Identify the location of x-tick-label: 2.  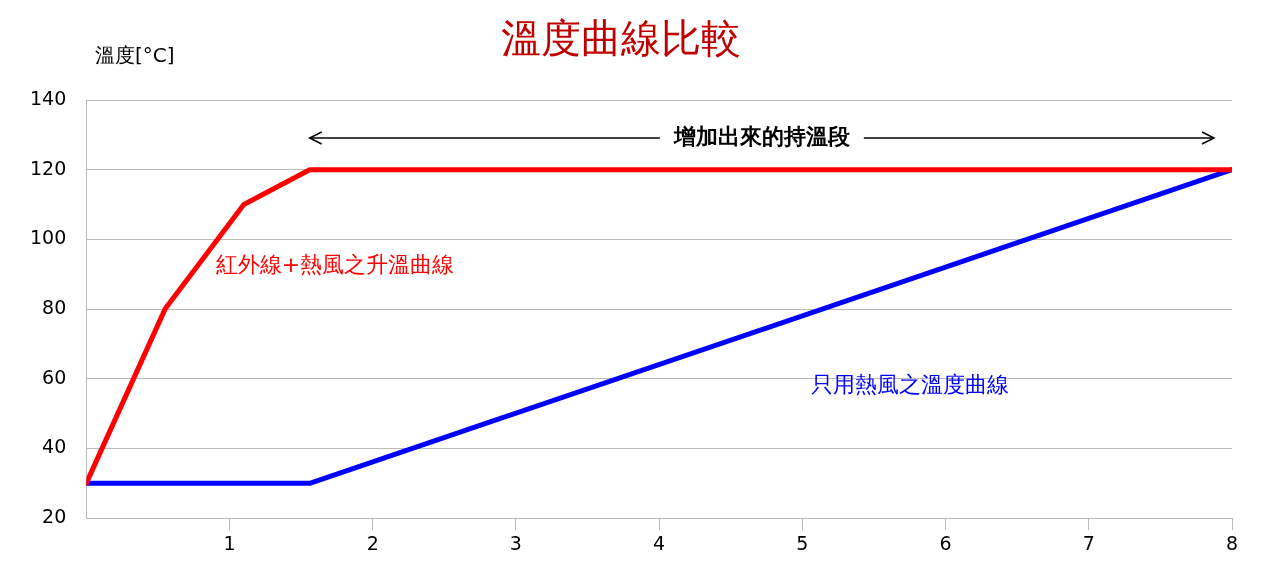
(372, 542).